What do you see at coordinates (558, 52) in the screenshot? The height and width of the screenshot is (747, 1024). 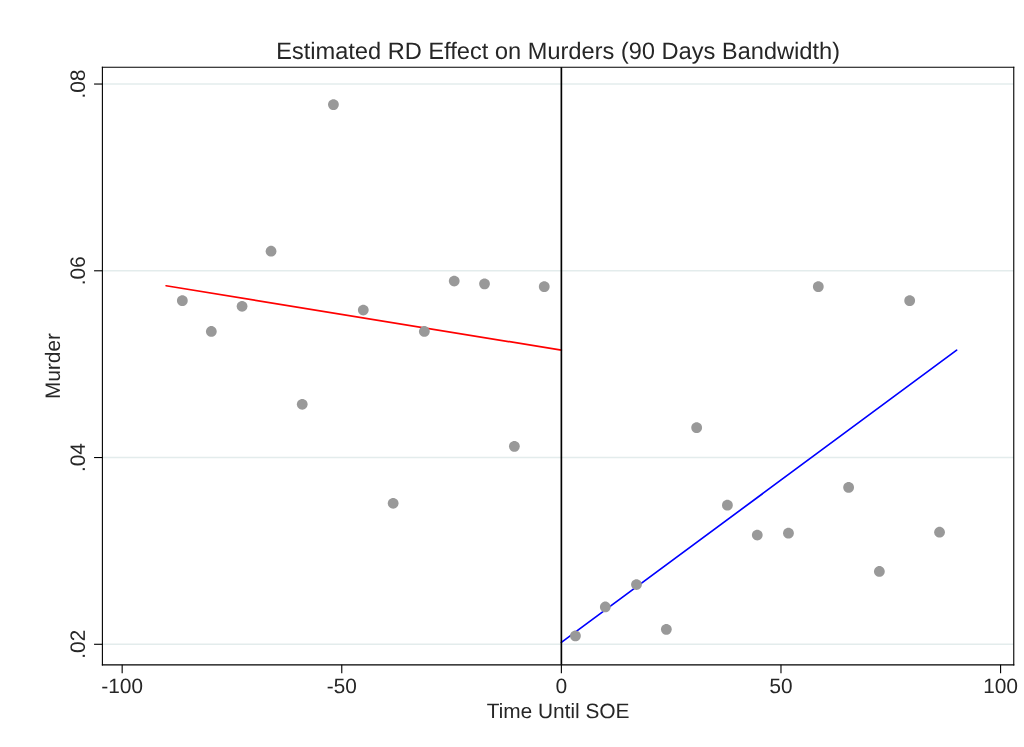 I see `chart-title: Estimated RD Effect on Murders (90 Days Bandwidth)` at bounding box center [558, 52].